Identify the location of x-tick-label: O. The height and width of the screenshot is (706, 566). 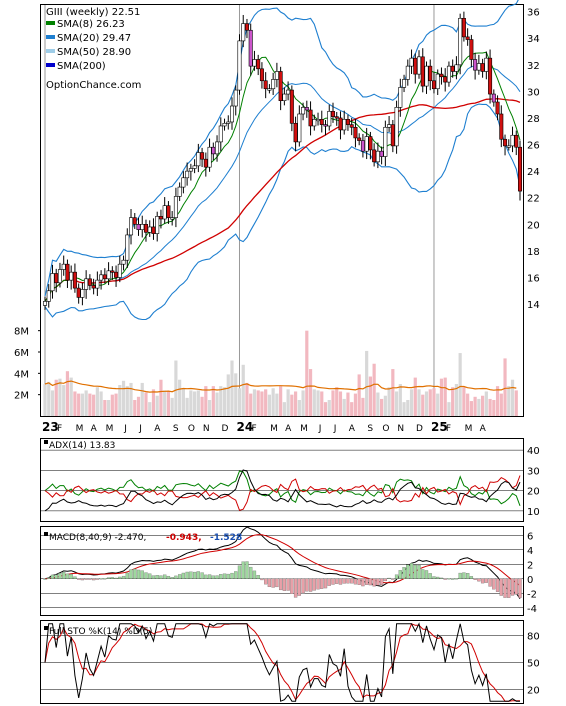
(385, 429).